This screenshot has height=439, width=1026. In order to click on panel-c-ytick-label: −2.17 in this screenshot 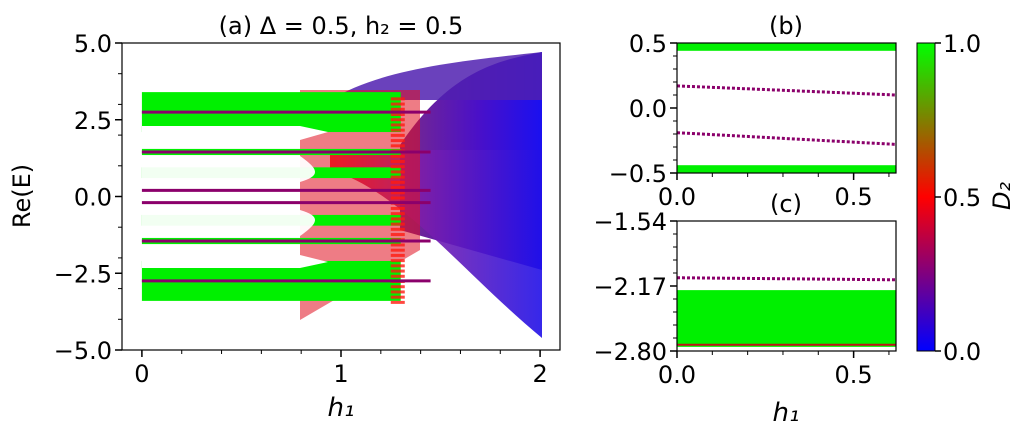, I will do `click(630, 287)`.